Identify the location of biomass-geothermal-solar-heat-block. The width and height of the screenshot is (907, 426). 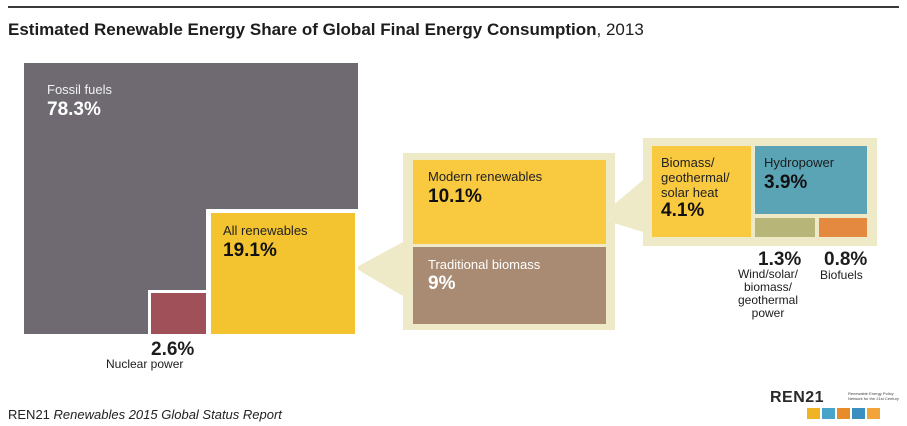
(701, 191).